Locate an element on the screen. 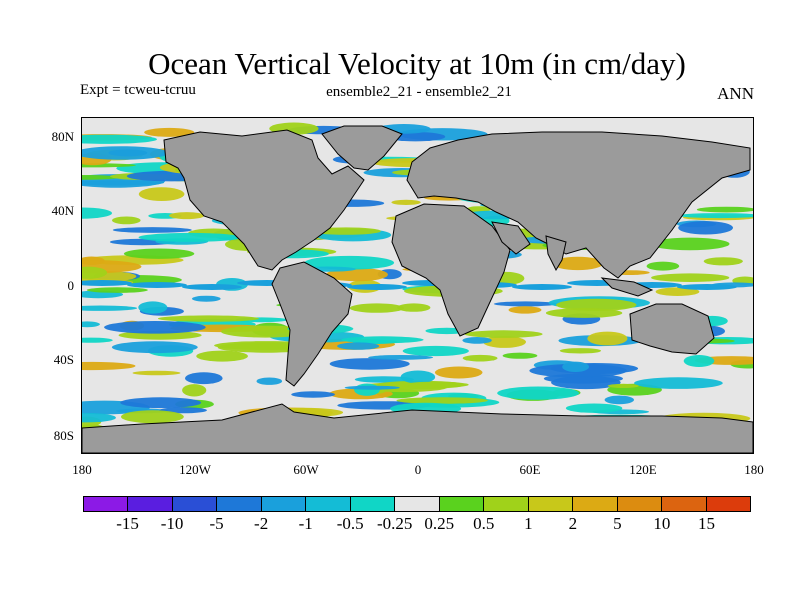  lon-tick-60e: 60E is located at coordinates (530, 469).